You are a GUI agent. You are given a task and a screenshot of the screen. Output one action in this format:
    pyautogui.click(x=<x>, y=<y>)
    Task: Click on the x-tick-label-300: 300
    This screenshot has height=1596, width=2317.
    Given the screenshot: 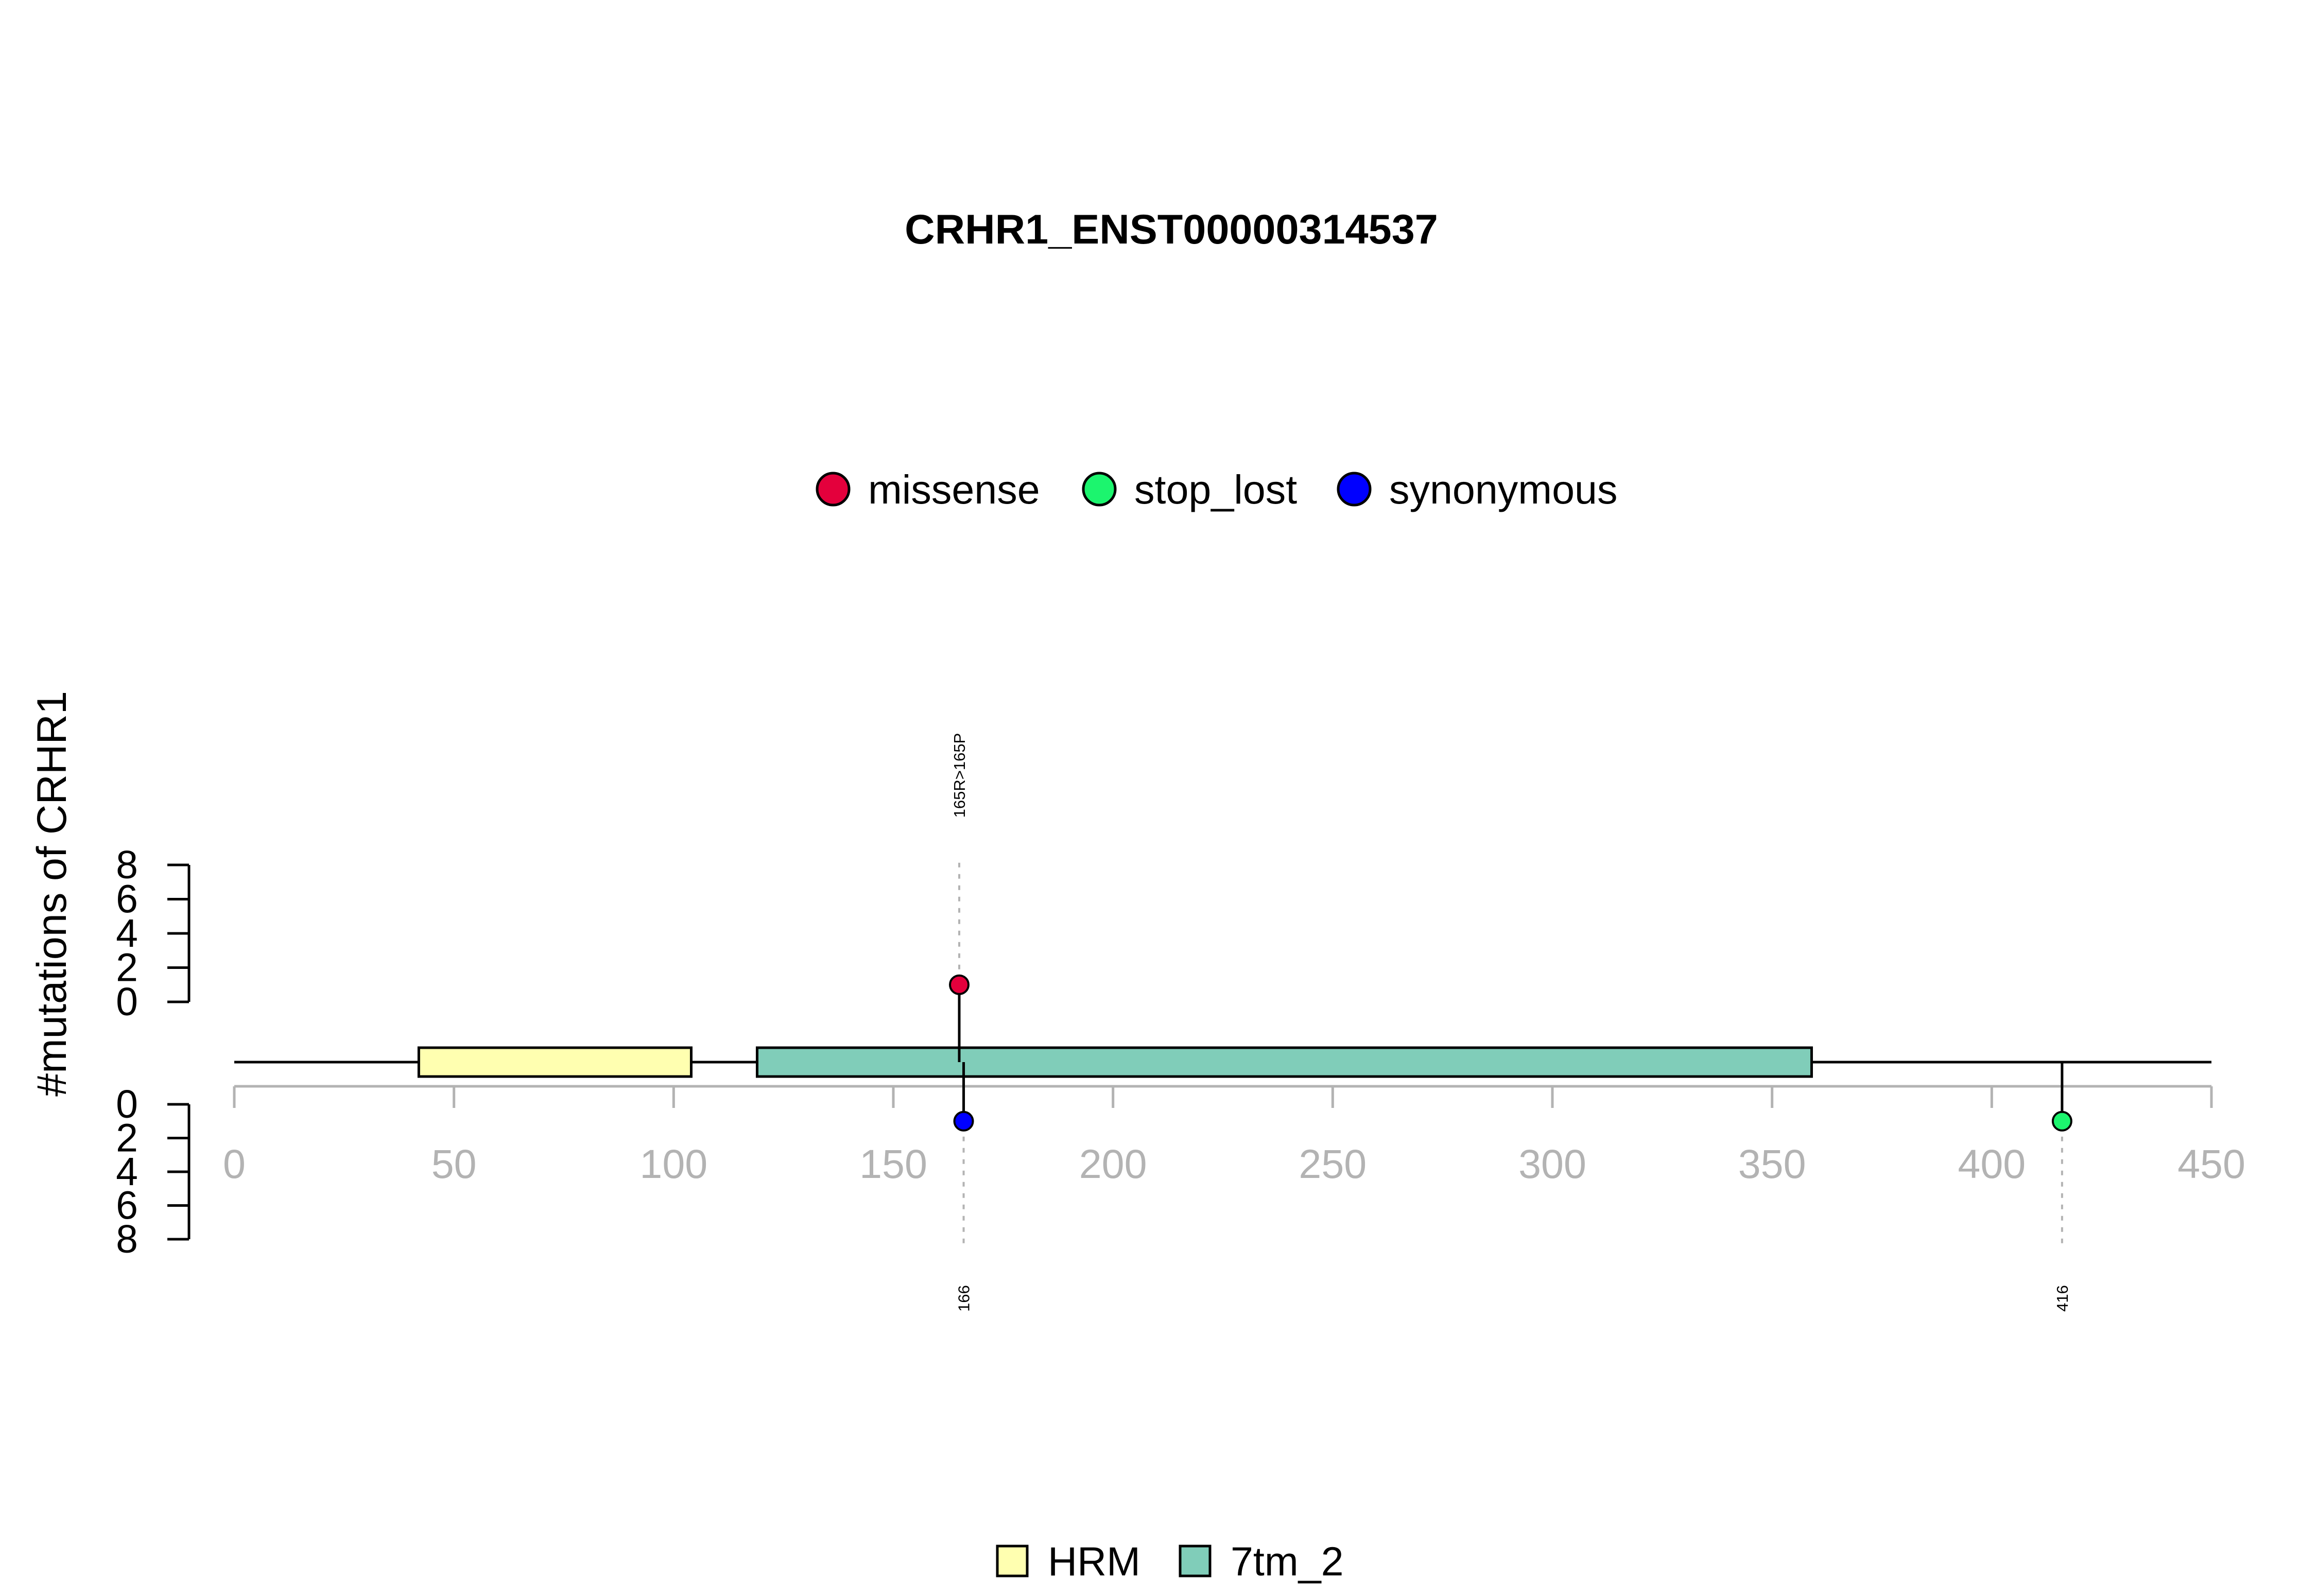 What is the action you would take?
    pyautogui.click(x=1552, y=1164)
    